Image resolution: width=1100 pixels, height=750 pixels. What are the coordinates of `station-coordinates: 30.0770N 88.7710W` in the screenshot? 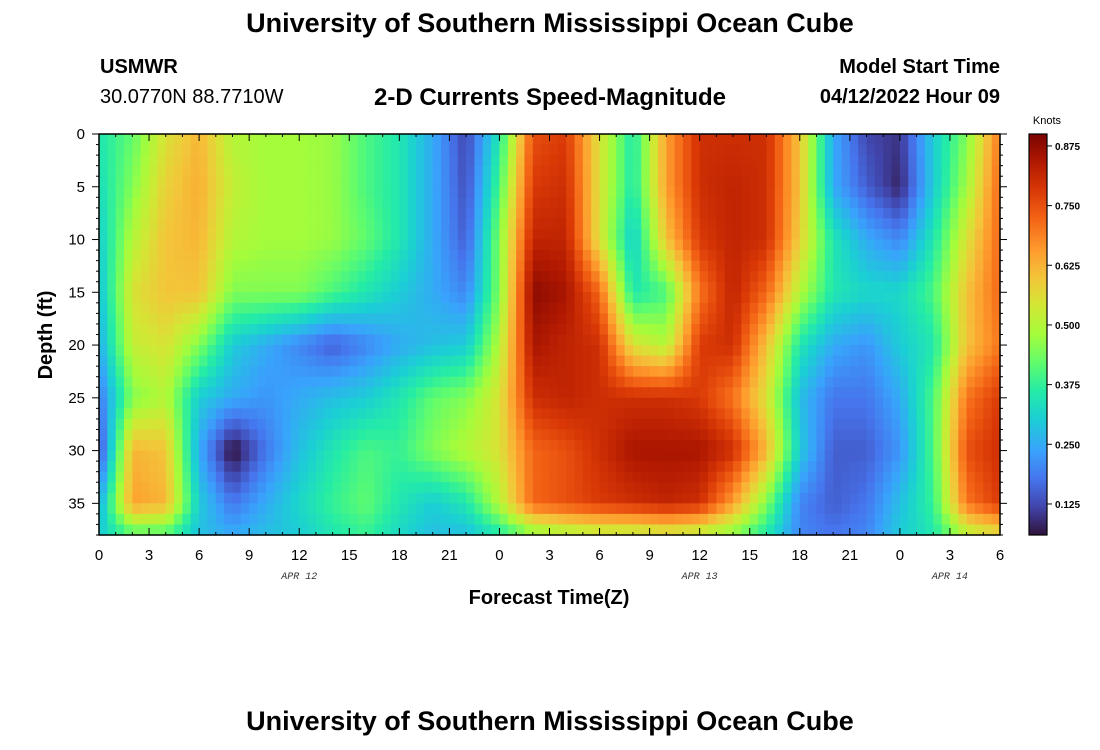 It's located at (192, 97).